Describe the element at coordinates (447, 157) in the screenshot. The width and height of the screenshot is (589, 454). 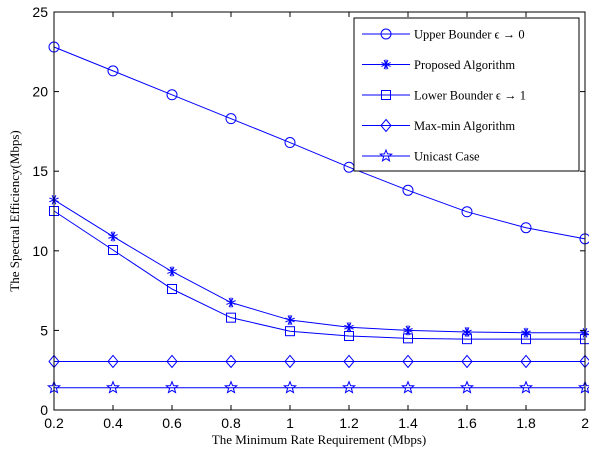
I see `legend-label: Unicast Case` at that location.